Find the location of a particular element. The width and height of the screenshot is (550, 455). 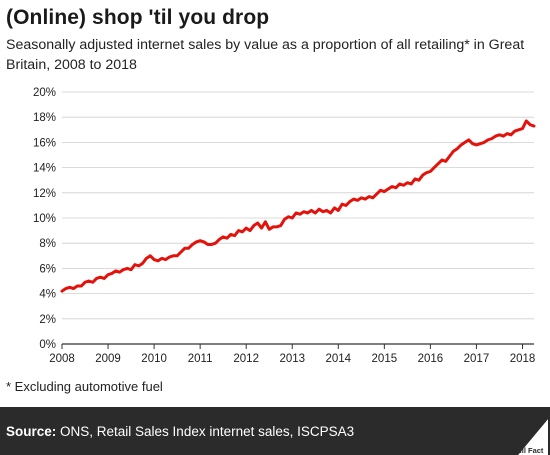

footnote: * Excluding automotive fuel is located at coordinates (84, 386).